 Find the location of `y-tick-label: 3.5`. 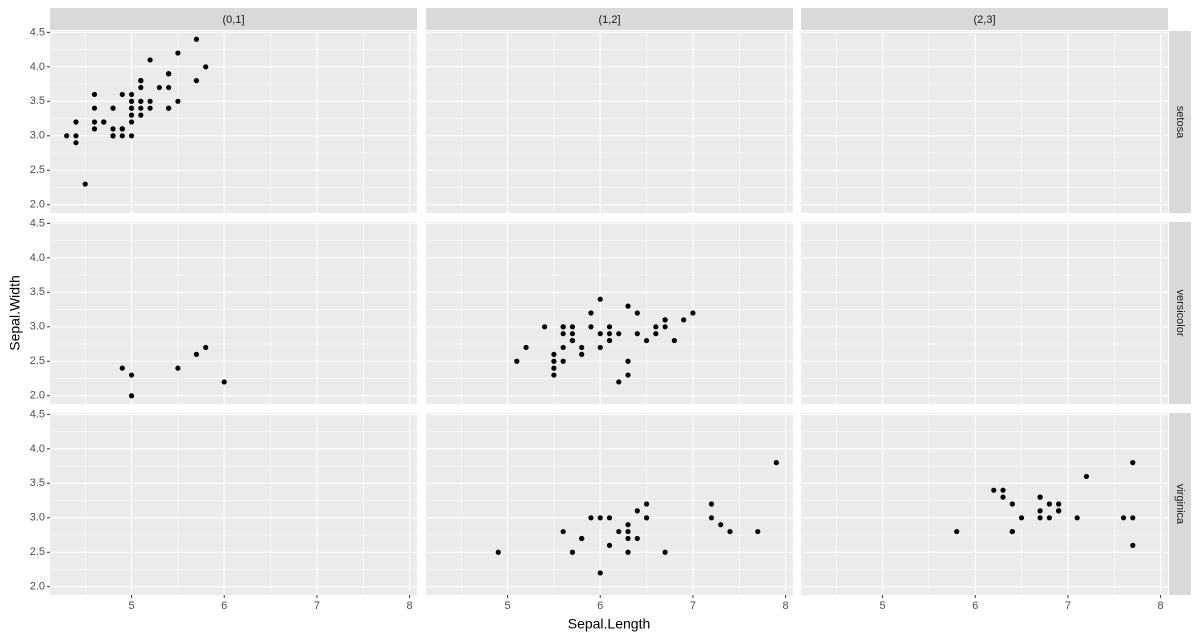

y-tick-label: 3.5 is located at coordinates (37, 292).